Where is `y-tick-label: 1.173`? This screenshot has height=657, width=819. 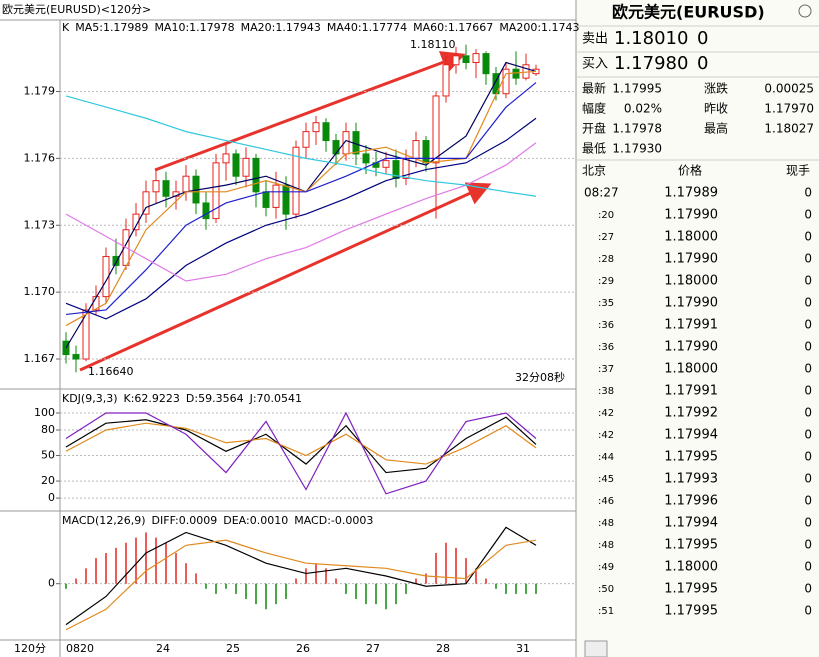 y-tick-label: 1.173 is located at coordinates (40, 224).